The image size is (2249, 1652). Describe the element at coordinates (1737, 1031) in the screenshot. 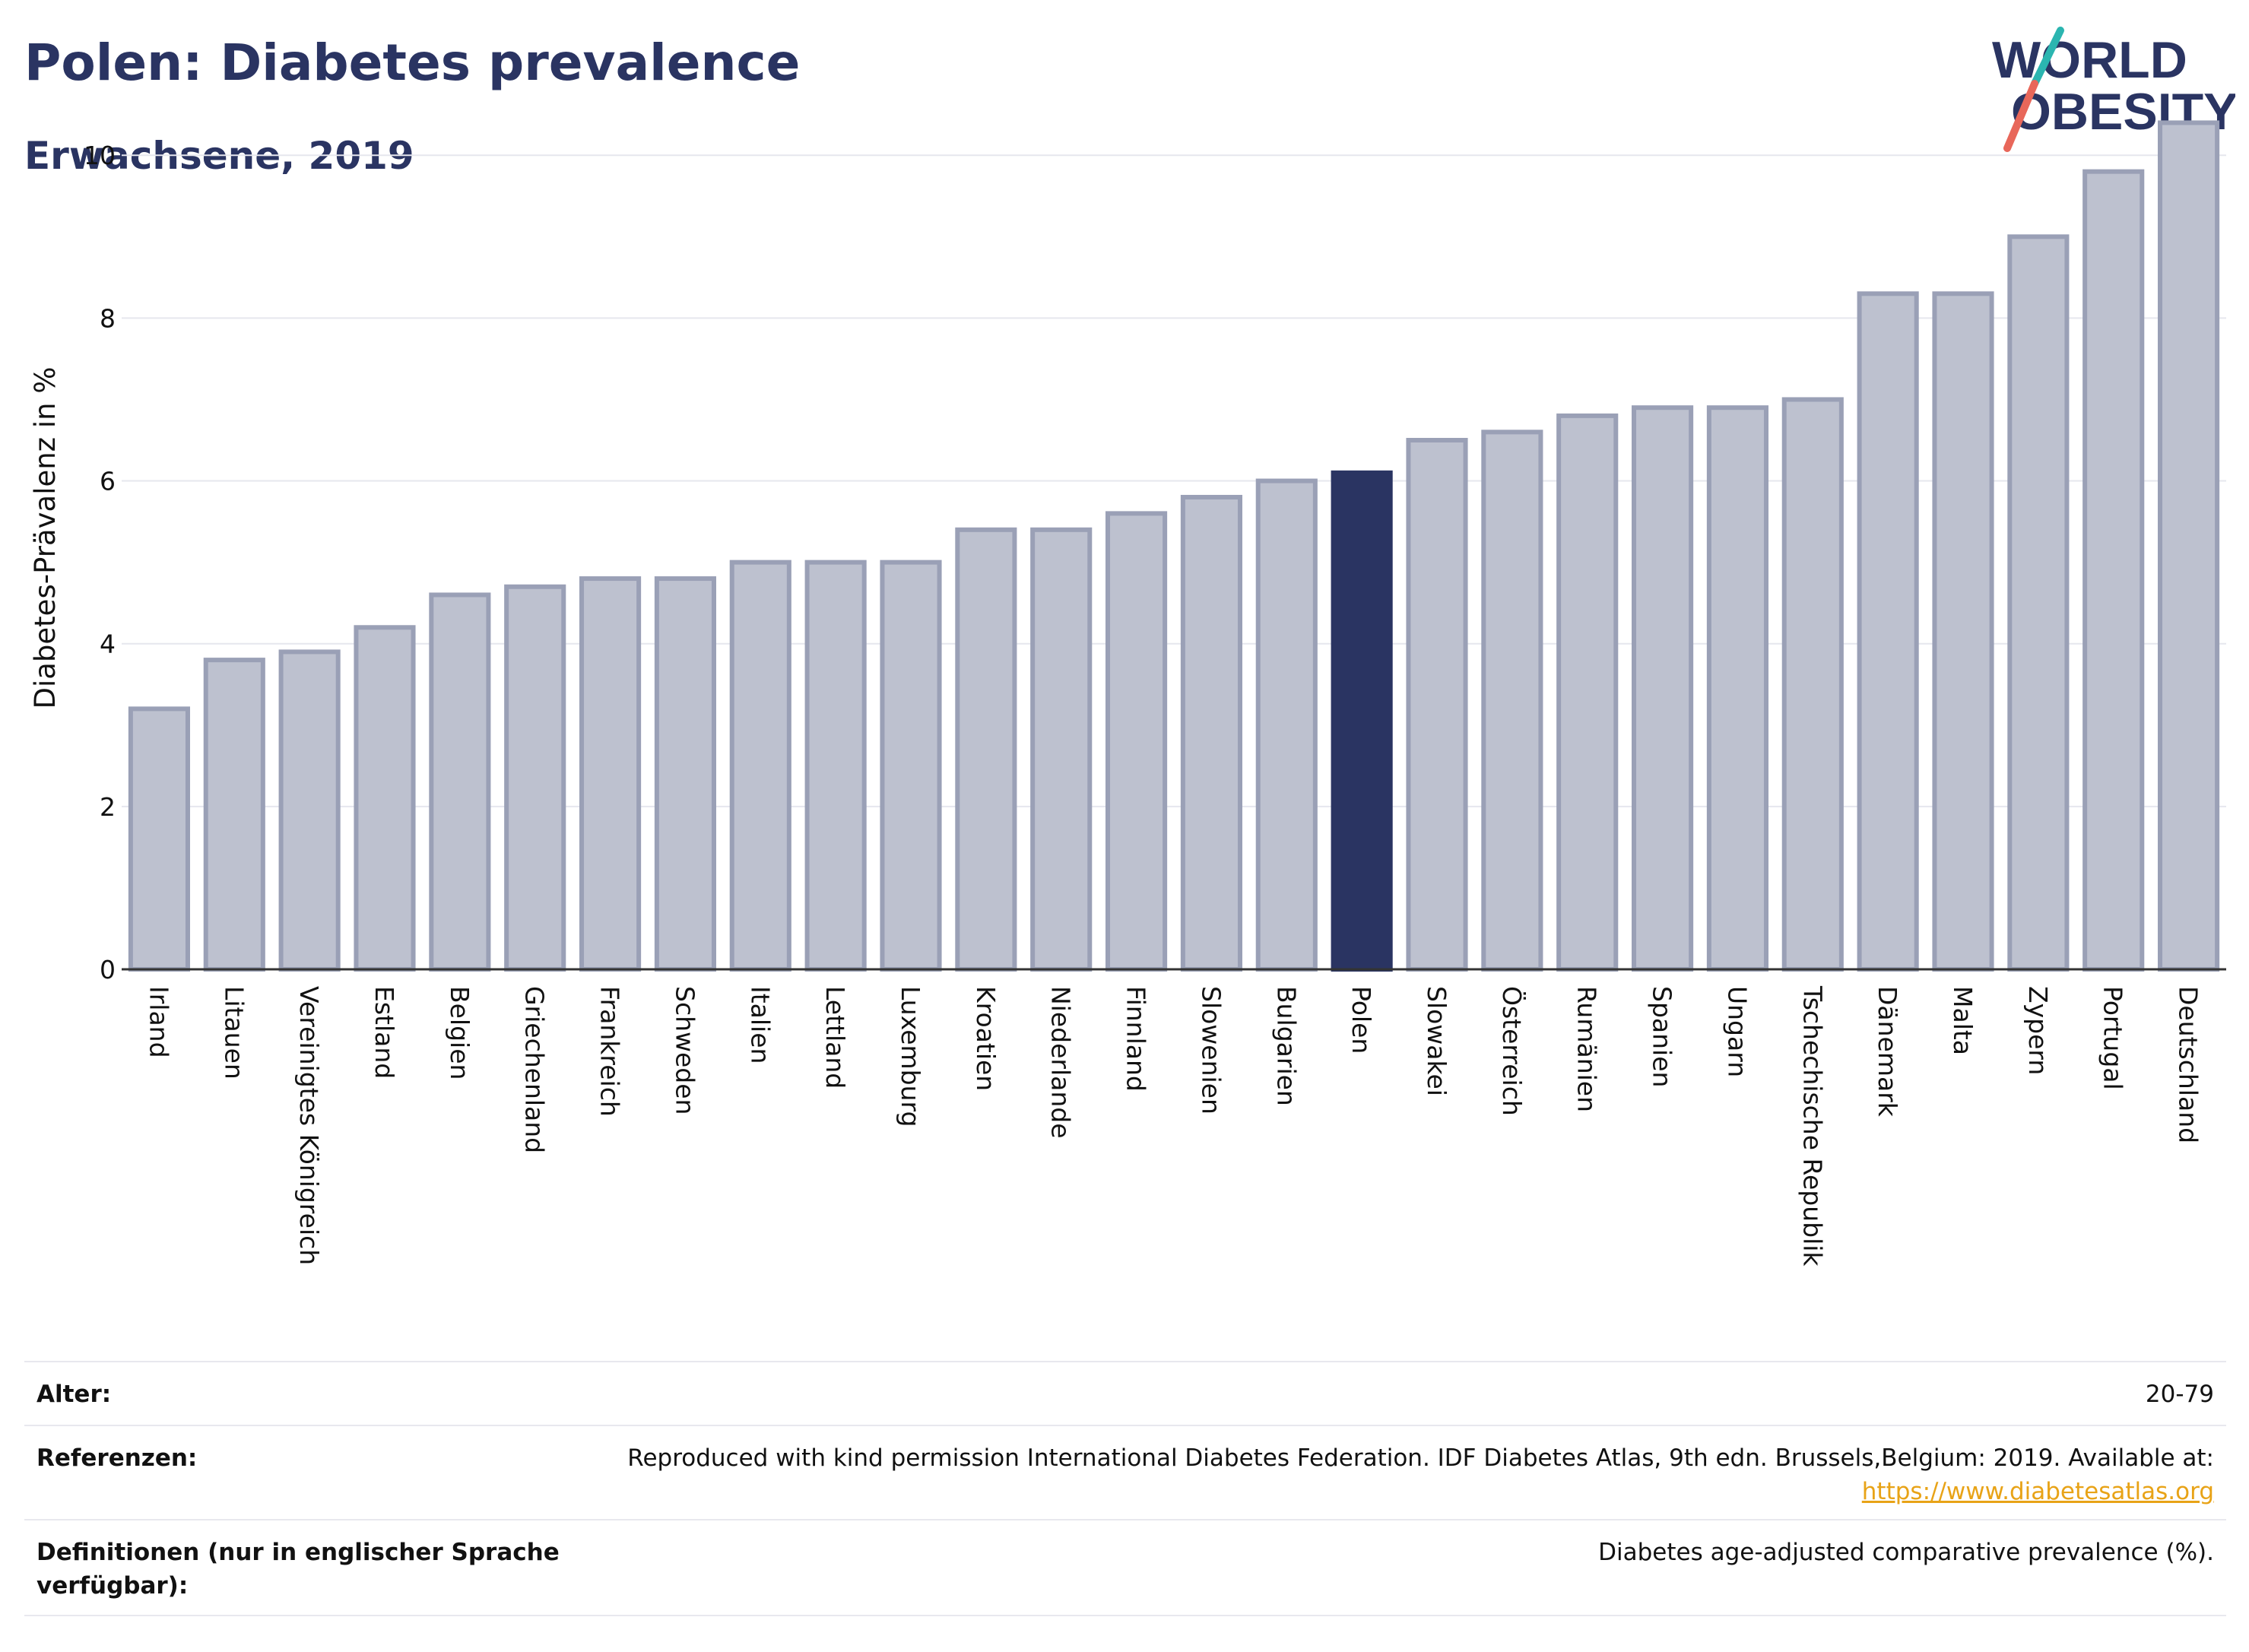

I see `x-tick-label: Ungarn` at that location.